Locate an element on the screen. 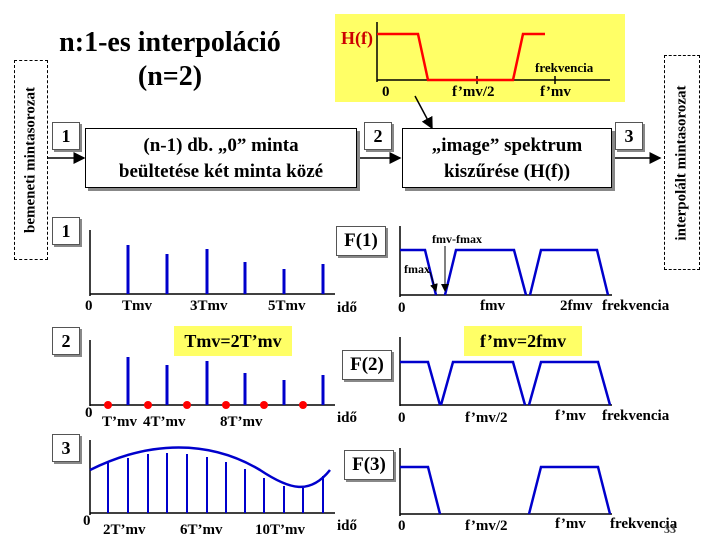 The height and width of the screenshot is (554, 719). row3-freq-tick-1: f’mv/2 is located at coordinates (486, 526).